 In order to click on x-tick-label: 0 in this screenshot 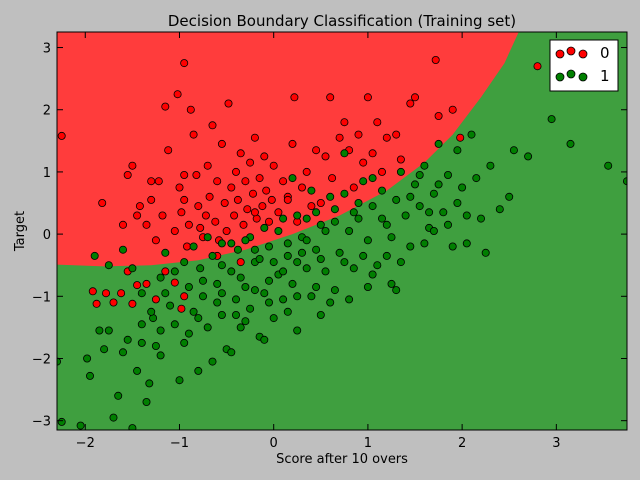, I will do `click(274, 443)`.